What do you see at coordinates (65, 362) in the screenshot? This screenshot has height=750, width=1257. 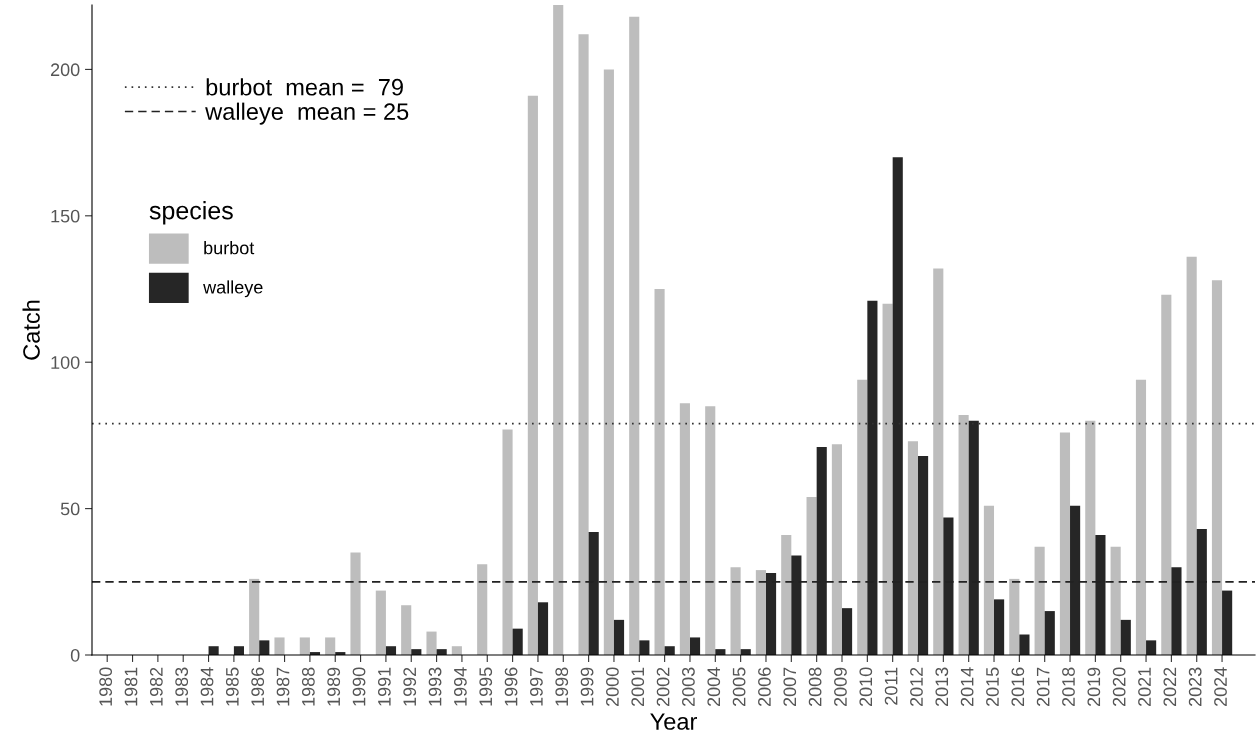 I see `y-tick-label: 100` at bounding box center [65, 362].